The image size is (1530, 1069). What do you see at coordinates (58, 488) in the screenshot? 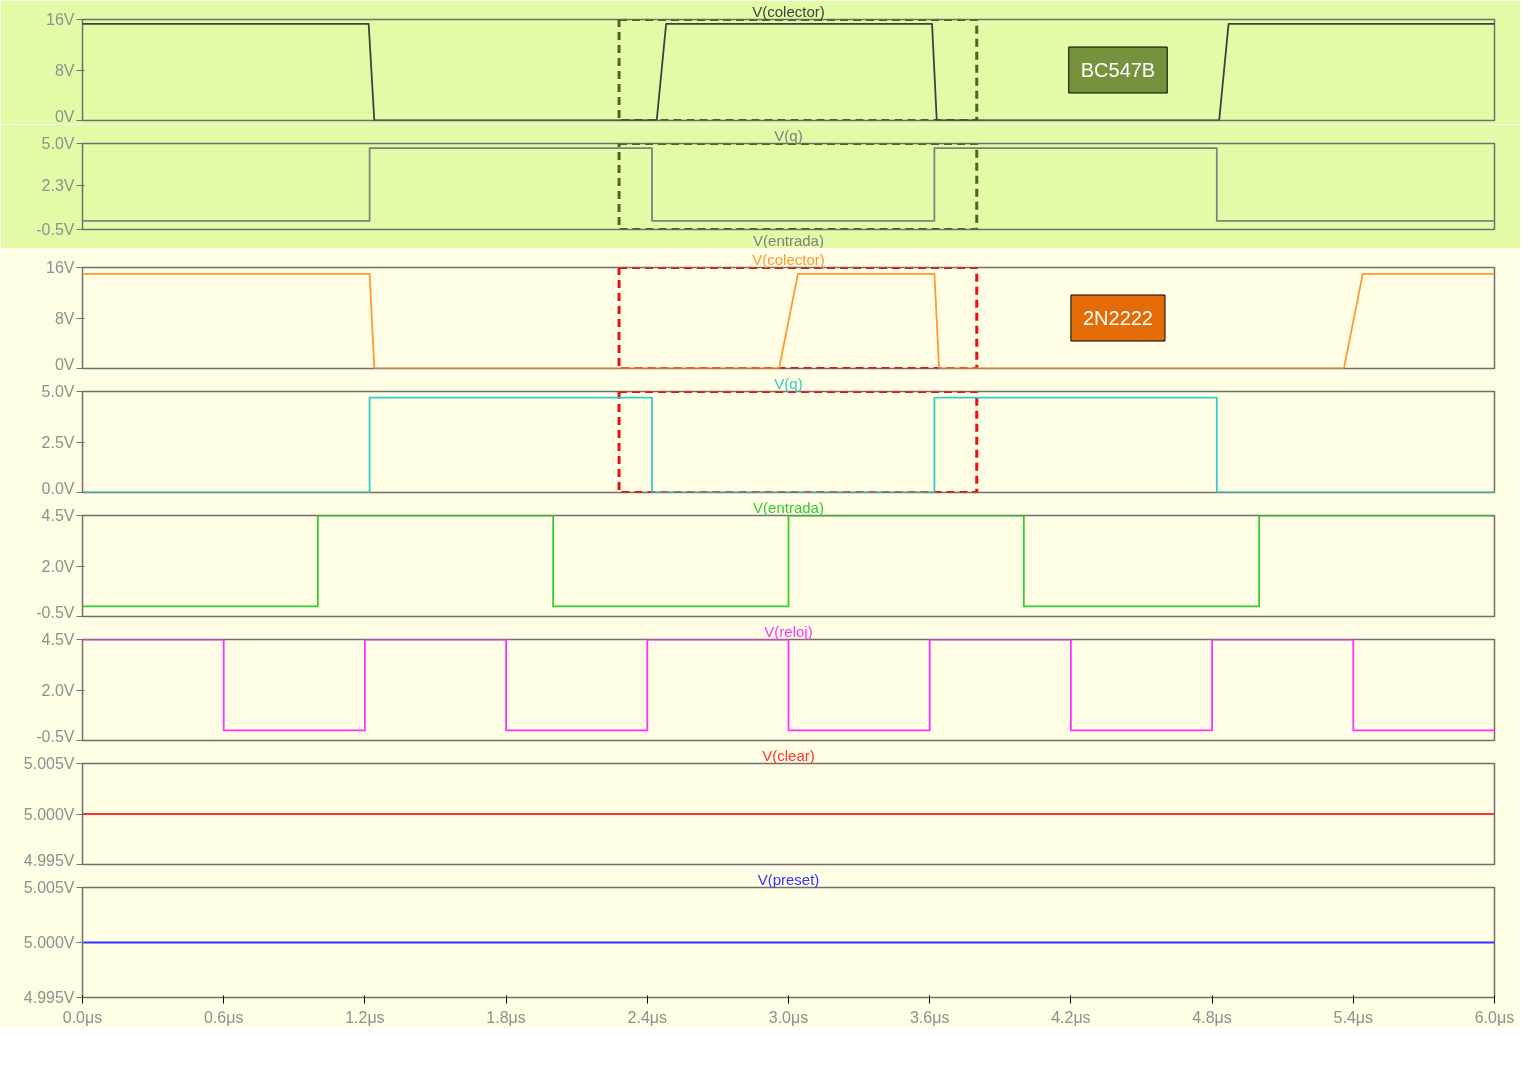
I see `y-tick-label: 0.0V` at bounding box center [58, 488].